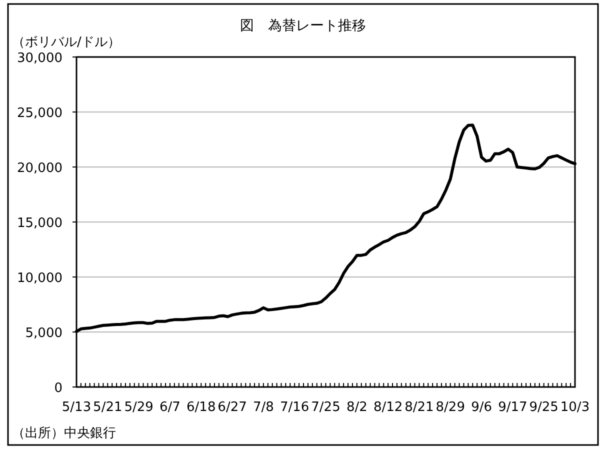  I want to click on xtick: 9/17, so click(513, 407).